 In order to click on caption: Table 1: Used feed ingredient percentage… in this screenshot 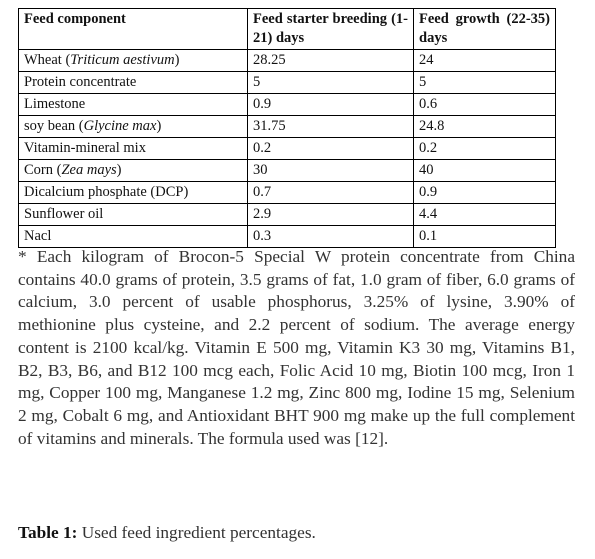, I will do `click(167, 533)`.